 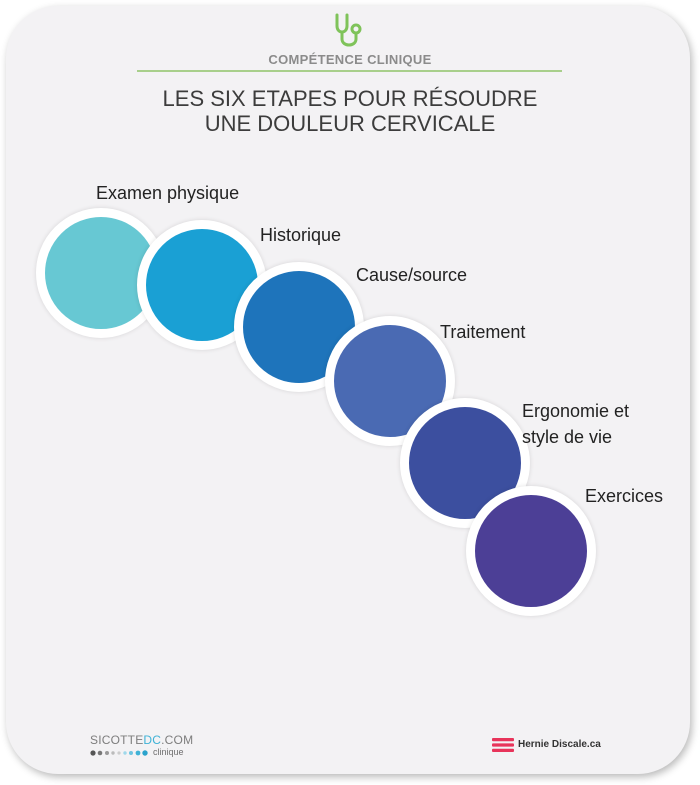 What do you see at coordinates (576, 411) in the screenshot?
I see `step-5-label-line-1: Ergonomie et` at bounding box center [576, 411].